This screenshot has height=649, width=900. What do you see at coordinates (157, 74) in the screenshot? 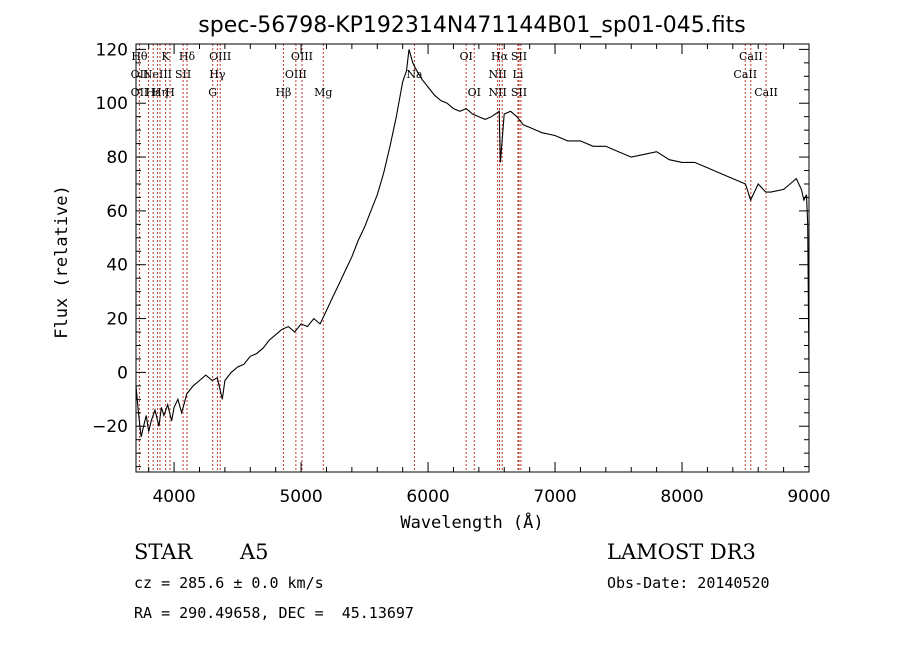
I see `line-label: NeIII` at bounding box center [157, 74].